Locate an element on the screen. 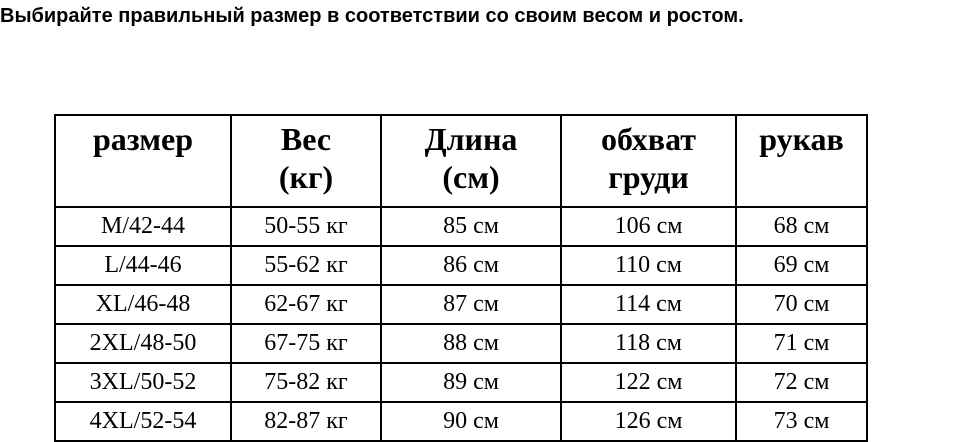 This screenshot has width=973, height=442. table-cell: 118 см is located at coordinates (648, 343).